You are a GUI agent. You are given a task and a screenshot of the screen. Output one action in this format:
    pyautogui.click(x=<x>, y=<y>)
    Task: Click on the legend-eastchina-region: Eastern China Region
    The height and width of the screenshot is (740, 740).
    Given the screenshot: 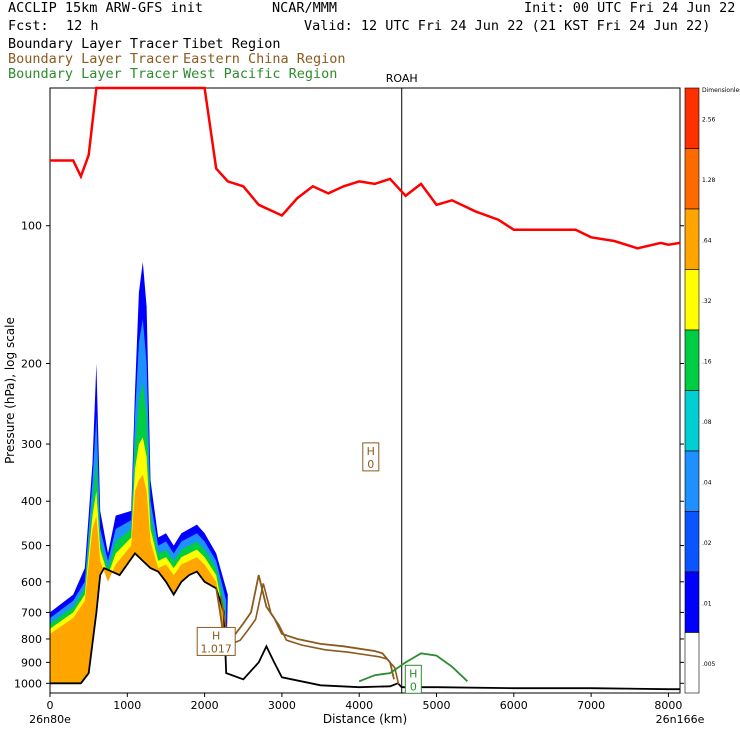 What is the action you would take?
    pyautogui.click(x=264, y=59)
    